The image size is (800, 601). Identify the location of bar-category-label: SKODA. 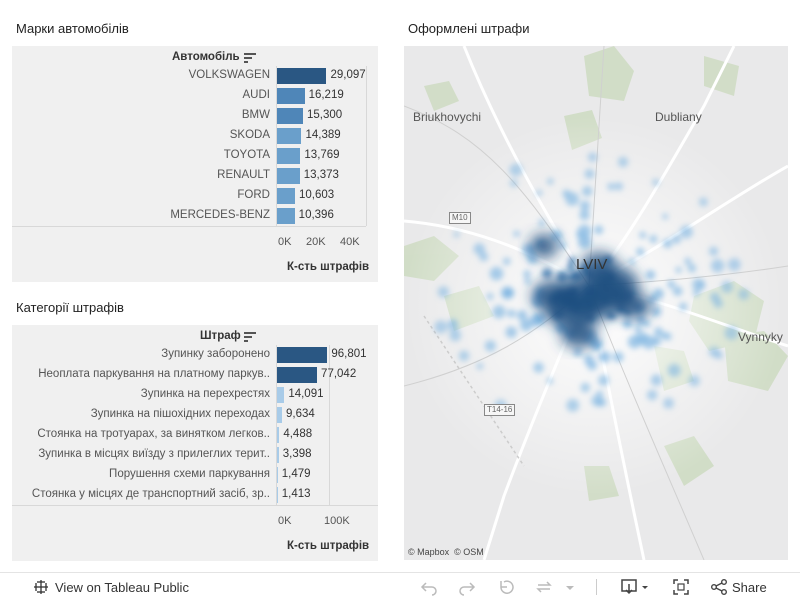
(249, 135).